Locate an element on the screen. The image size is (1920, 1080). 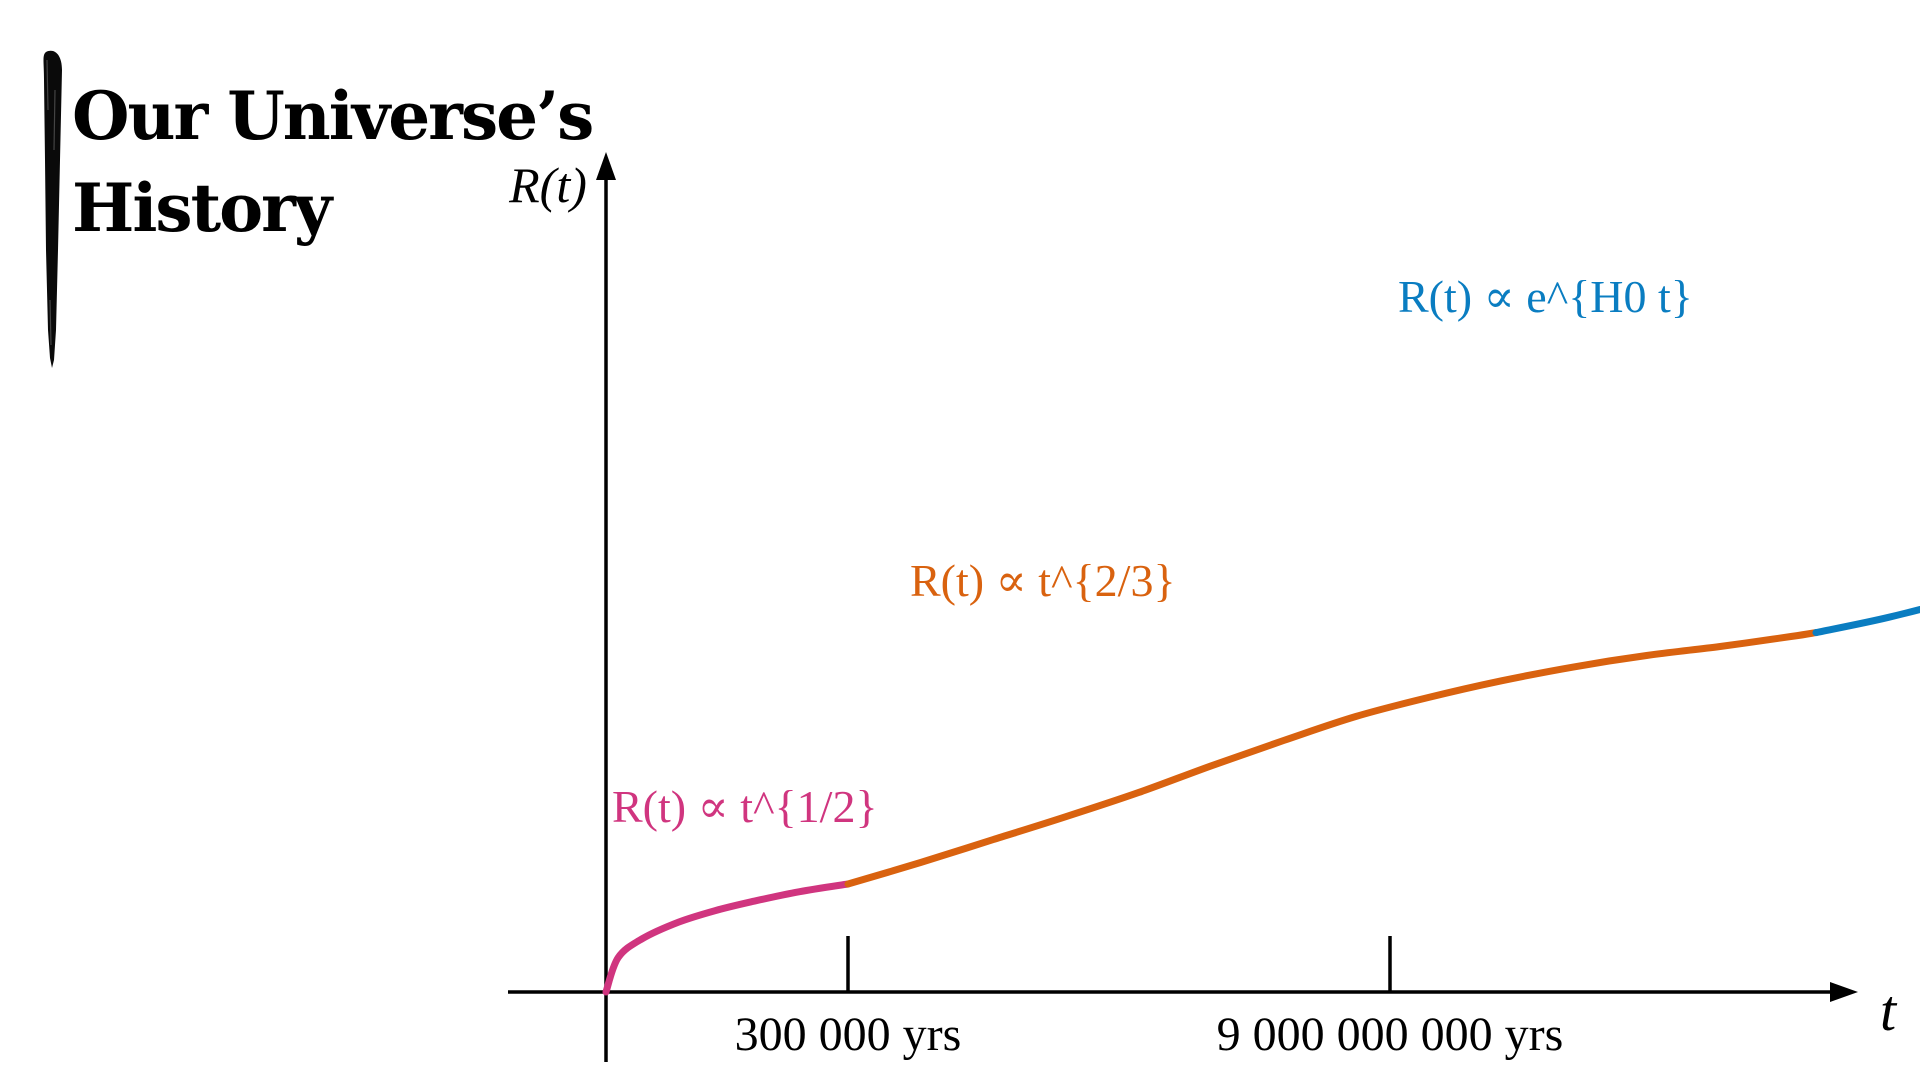
series-line-matter is located at coordinates (1332, 758).